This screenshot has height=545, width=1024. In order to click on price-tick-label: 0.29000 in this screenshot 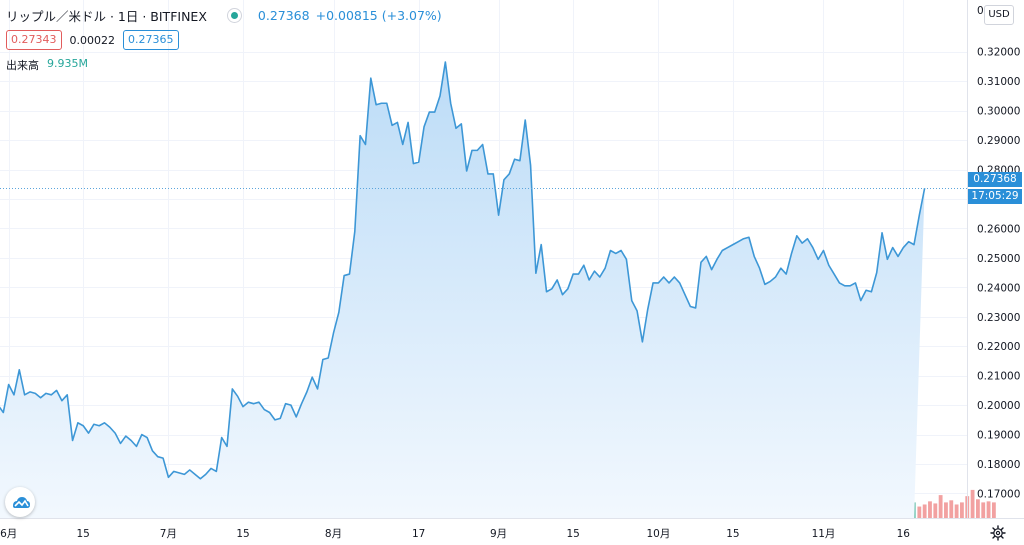, I will do `click(998, 141)`.